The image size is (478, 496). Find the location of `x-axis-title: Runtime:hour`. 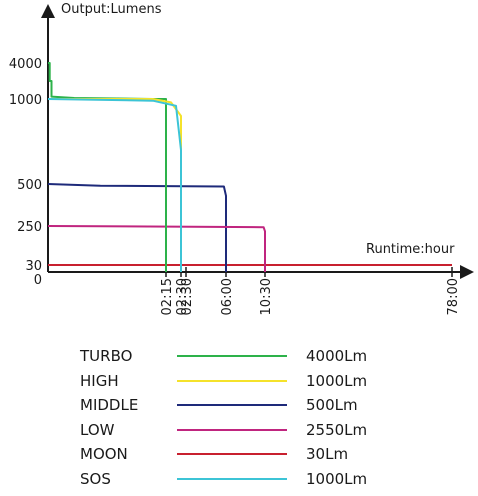

x-axis-title: Runtime:hour is located at coordinates (410, 249).